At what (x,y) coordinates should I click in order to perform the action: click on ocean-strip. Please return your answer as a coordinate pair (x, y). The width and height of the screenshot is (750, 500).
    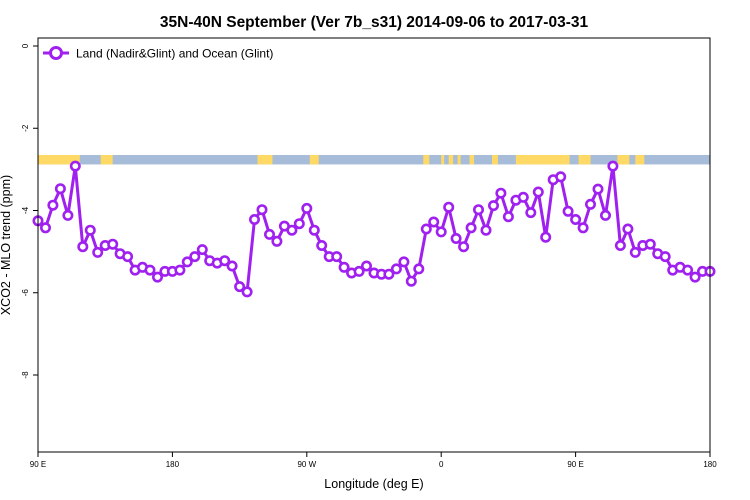
    Looking at the image, I should click on (374, 159).